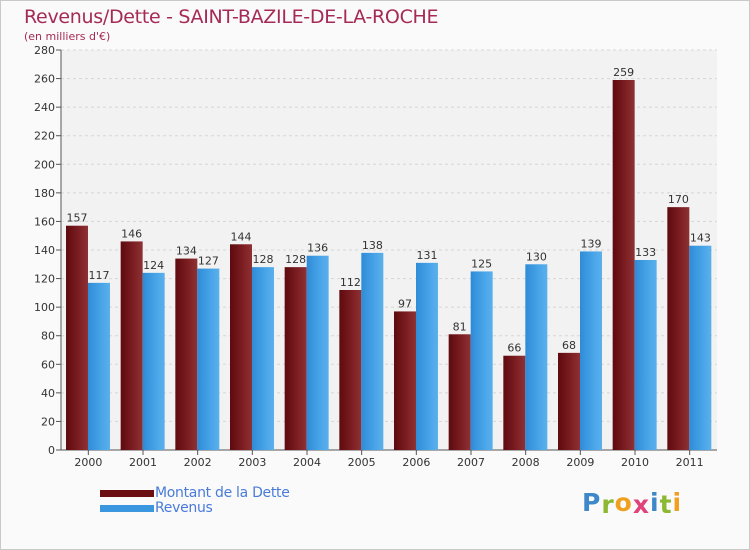 This screenshot has width=750, height=550. What do you see at coordinates (88, 462) in the screenshot?
I see `x-tick-label: 2000` at bounding box center [88, 462].